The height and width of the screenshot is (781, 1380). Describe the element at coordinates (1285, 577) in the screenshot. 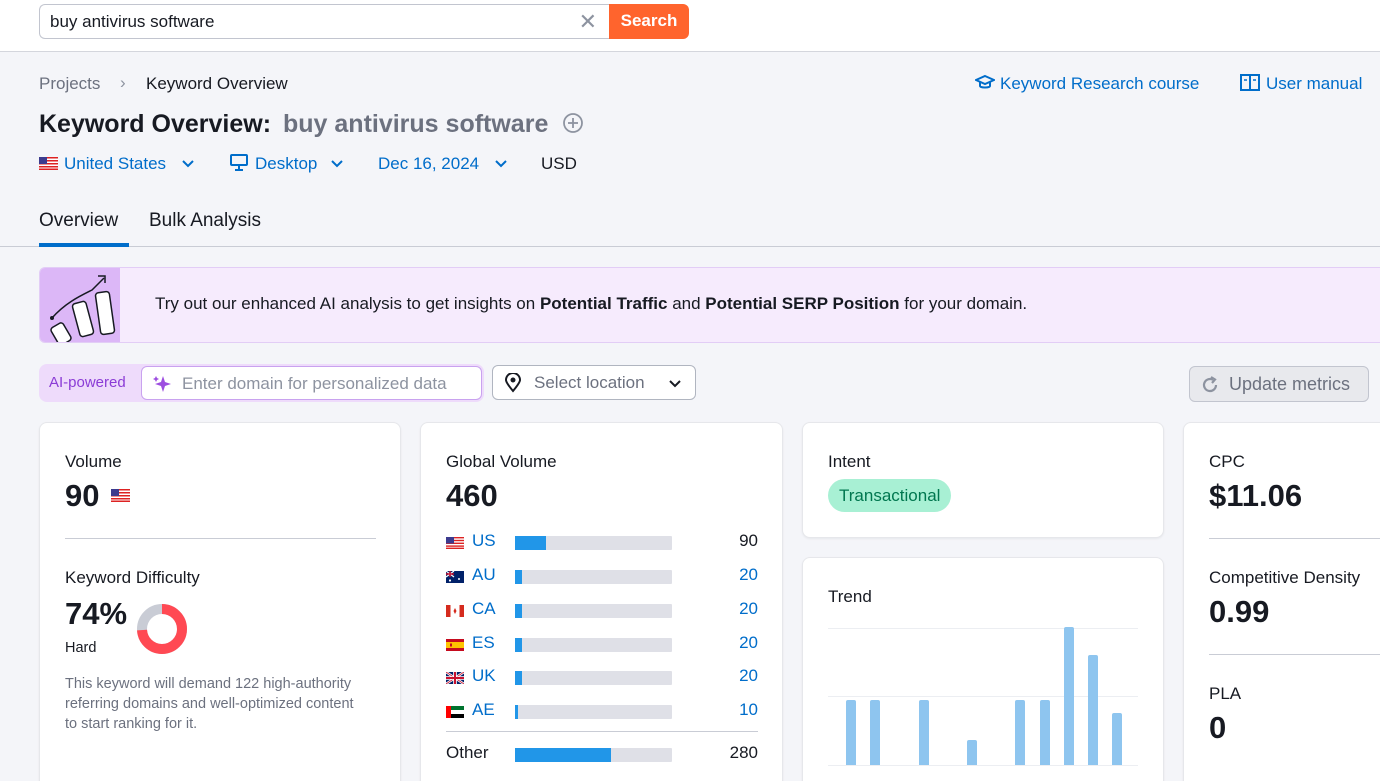

I see `competitive-density-label: Competitive Density` at that location.